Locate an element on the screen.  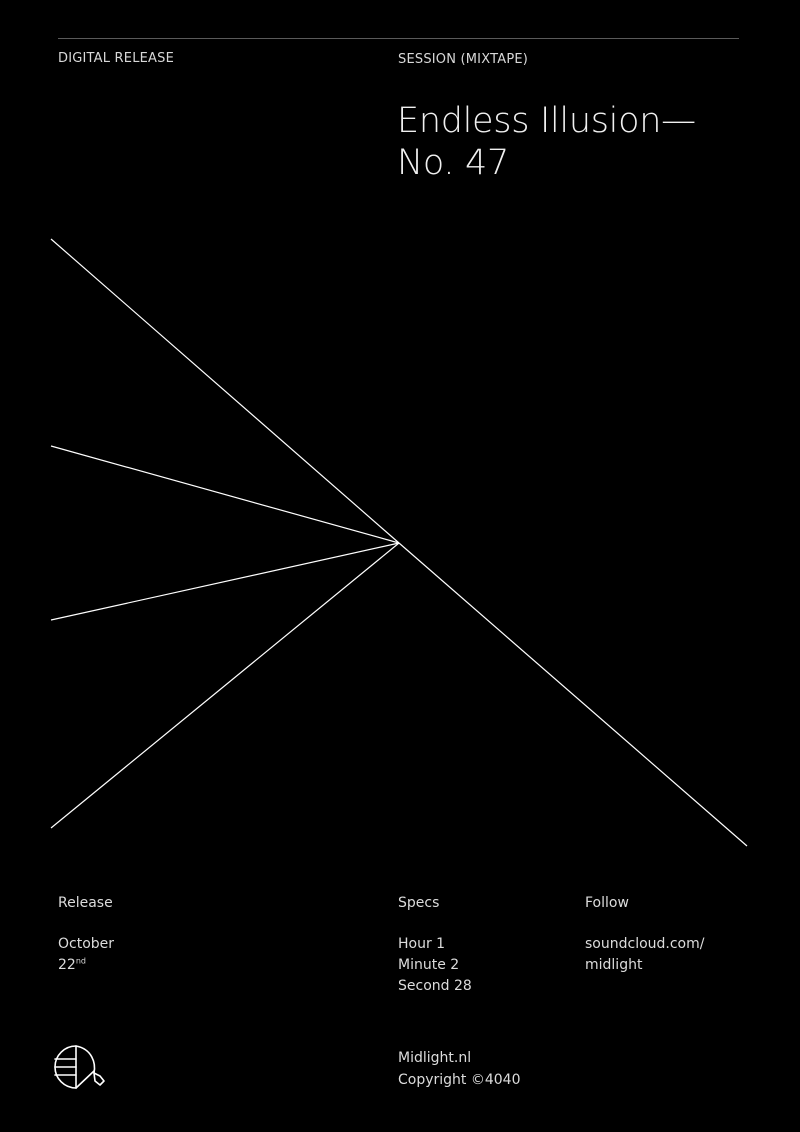
follow-link-line-2: midlight is located at coordinates (614, 965).